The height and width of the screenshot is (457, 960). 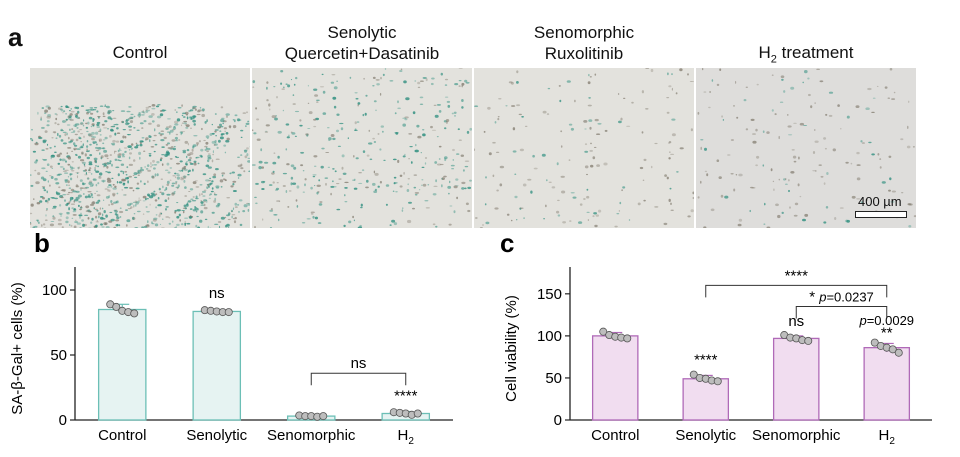 What do you see at coordinates (15, 37) in the screenshot?
I see `panel-a-letter: a` at bounding box center [15, 37].